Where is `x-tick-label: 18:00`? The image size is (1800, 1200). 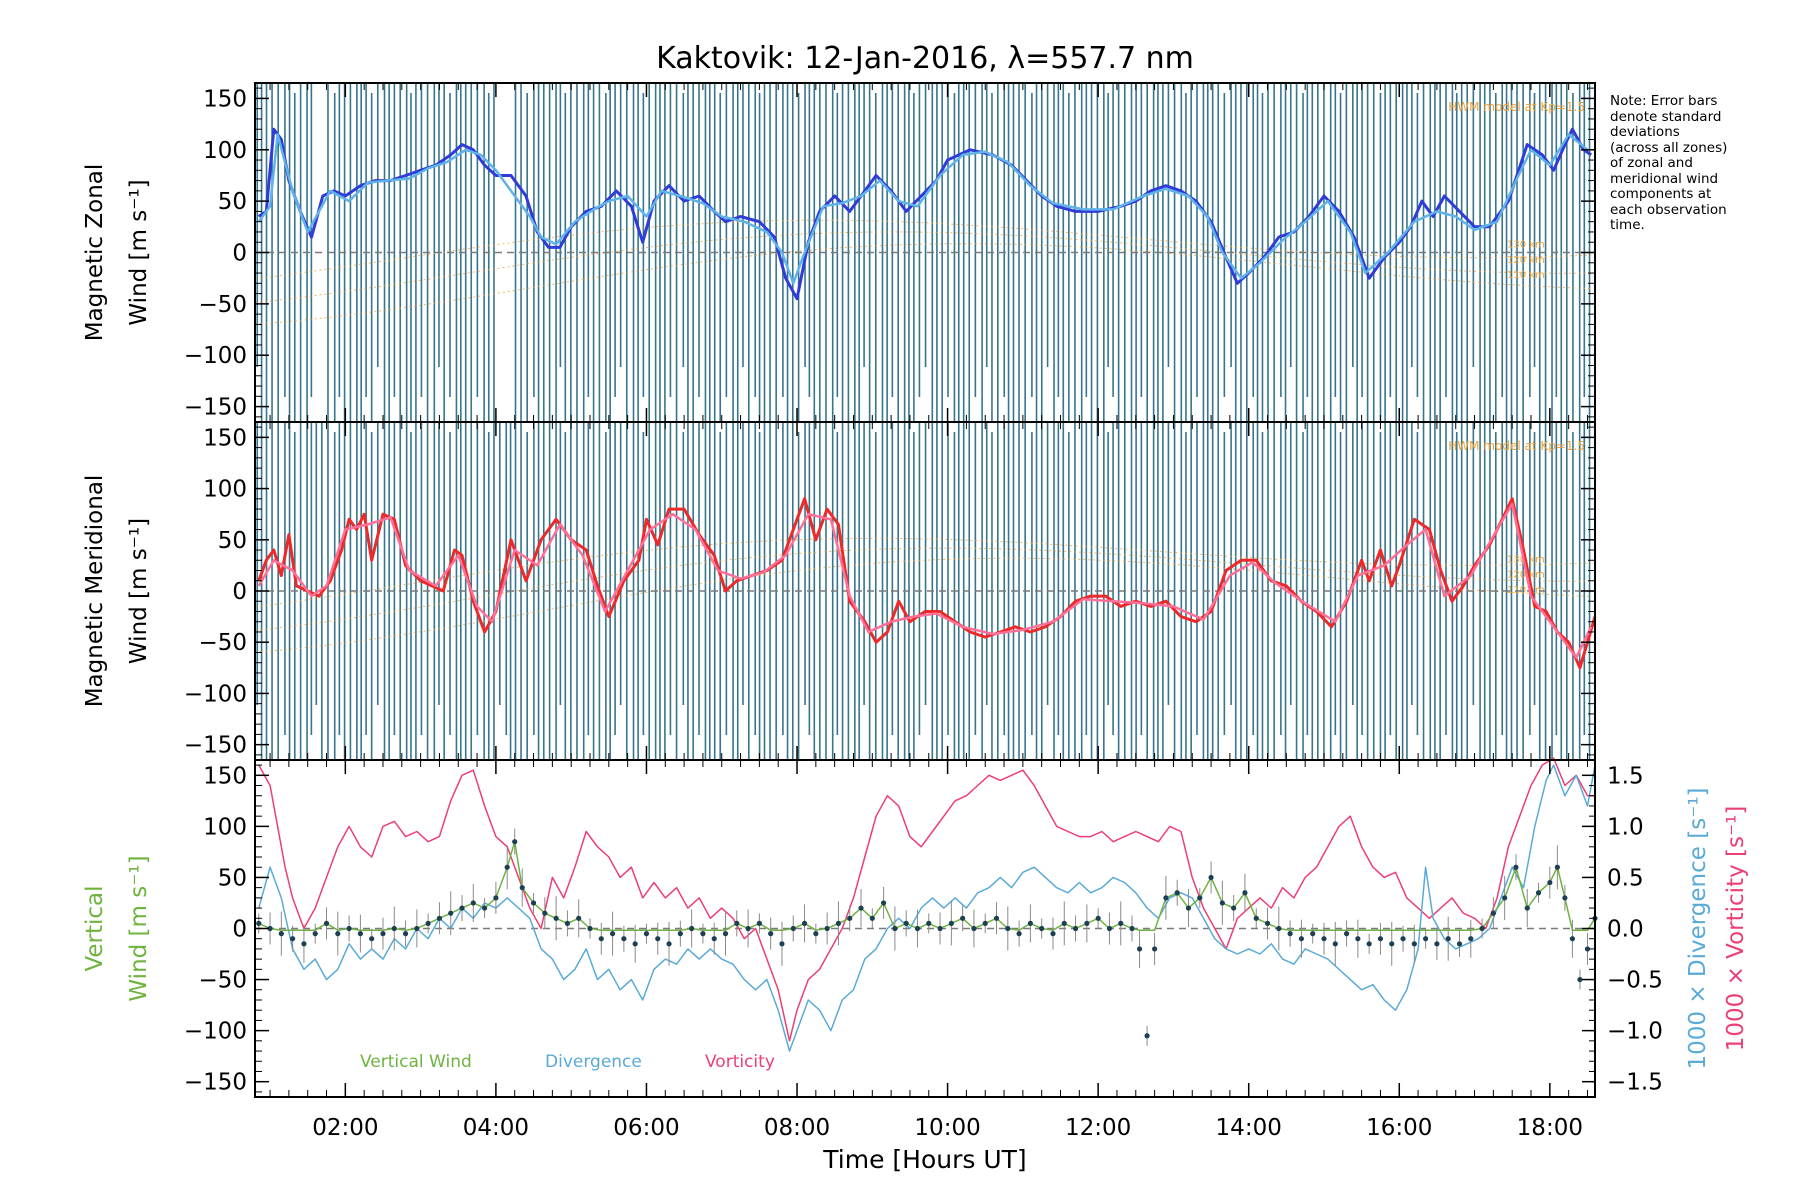 x-tick-label: 18:00 is located at coordinates (1550, 1128).